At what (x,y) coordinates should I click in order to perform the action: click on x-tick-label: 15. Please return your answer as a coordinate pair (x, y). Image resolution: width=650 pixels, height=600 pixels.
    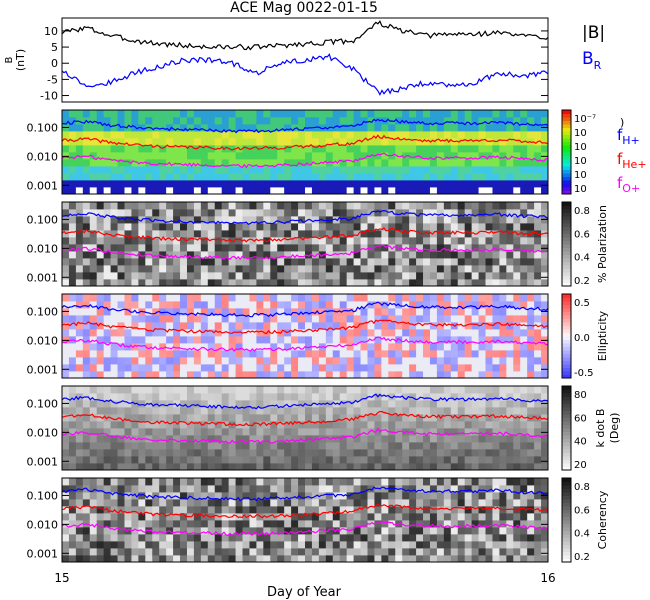
    Looking at the image, I should click on (61, 578).